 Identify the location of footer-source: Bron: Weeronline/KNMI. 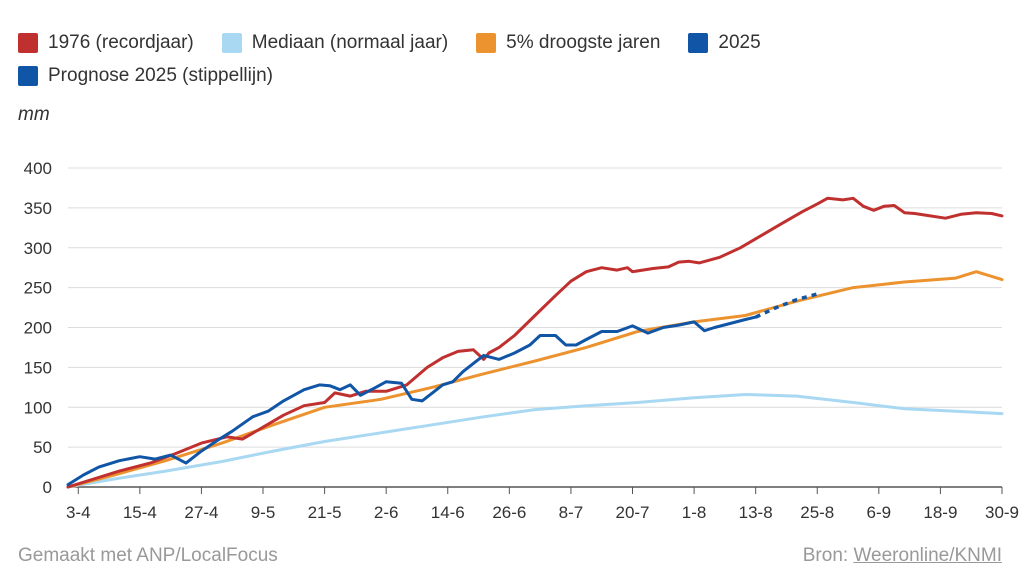
(902, 556).